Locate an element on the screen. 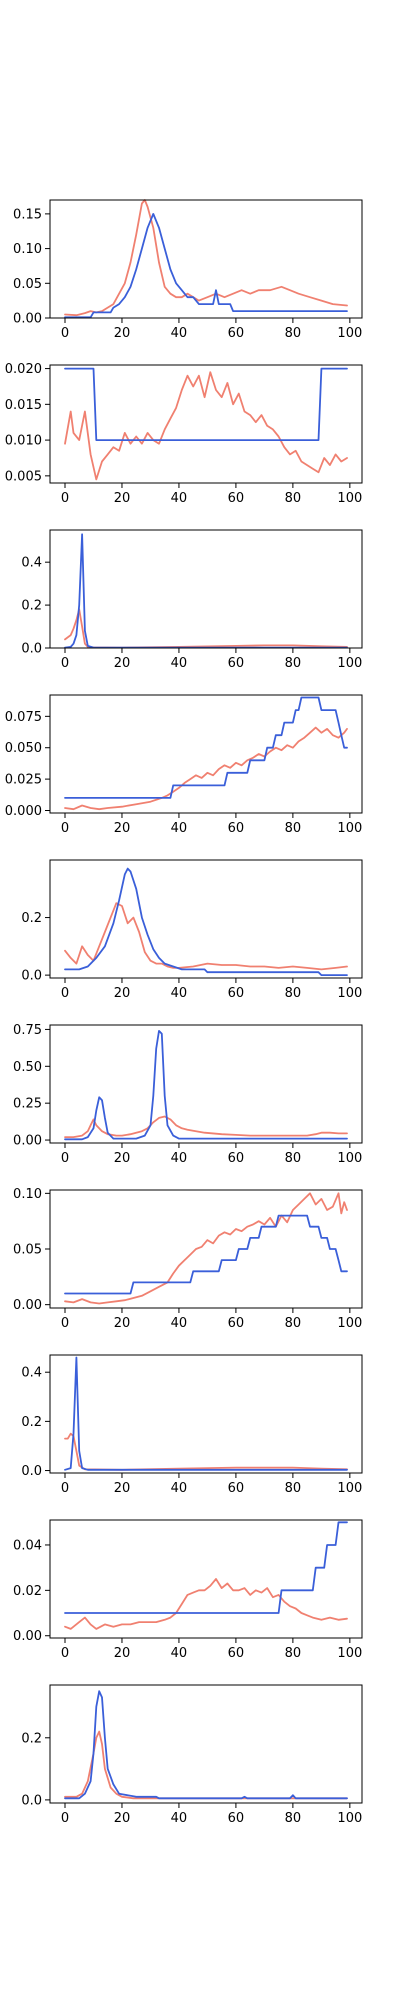 The image size is (400, 2000). chart-panel-1: 0 20 40 60 80 100 0.00 0.05 0.10 0.15 is located at coordinates (188, 270).